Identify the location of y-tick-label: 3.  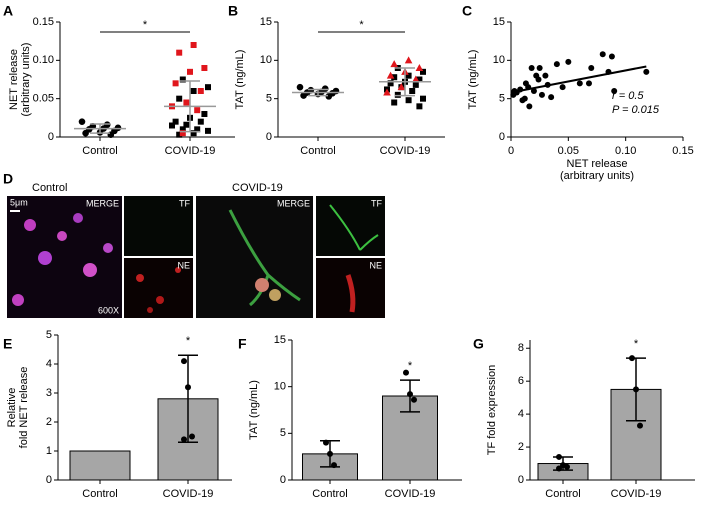
(49, 393).